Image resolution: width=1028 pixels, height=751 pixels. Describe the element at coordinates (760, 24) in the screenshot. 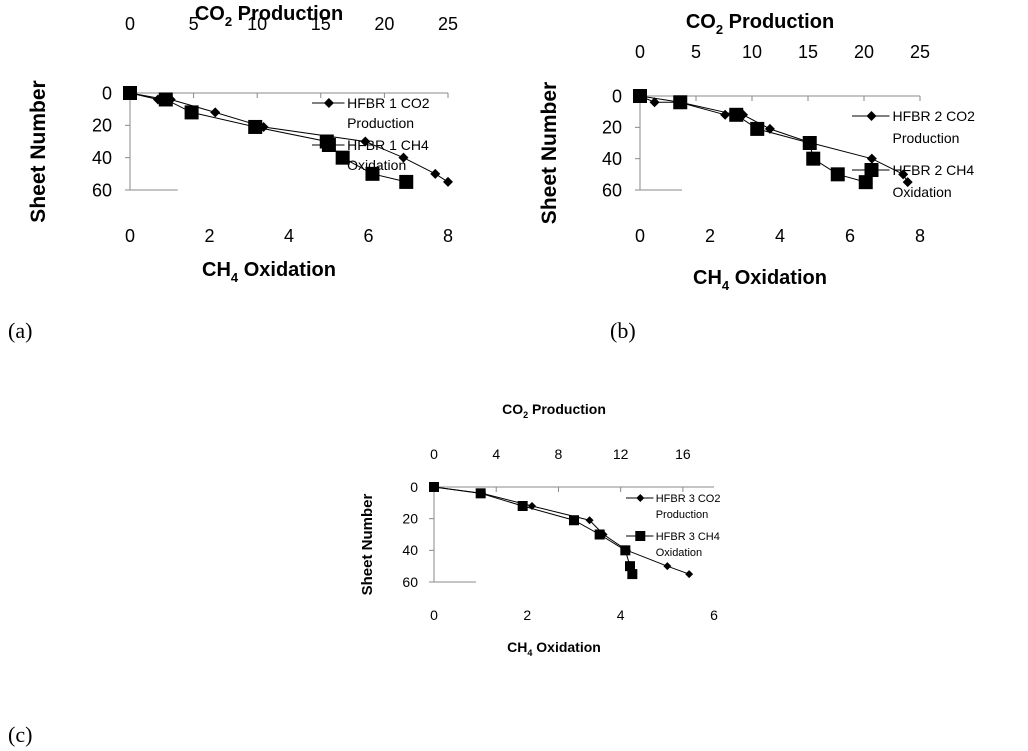

I see `chart-b-top-axis-title: CO2 Production` at that location.